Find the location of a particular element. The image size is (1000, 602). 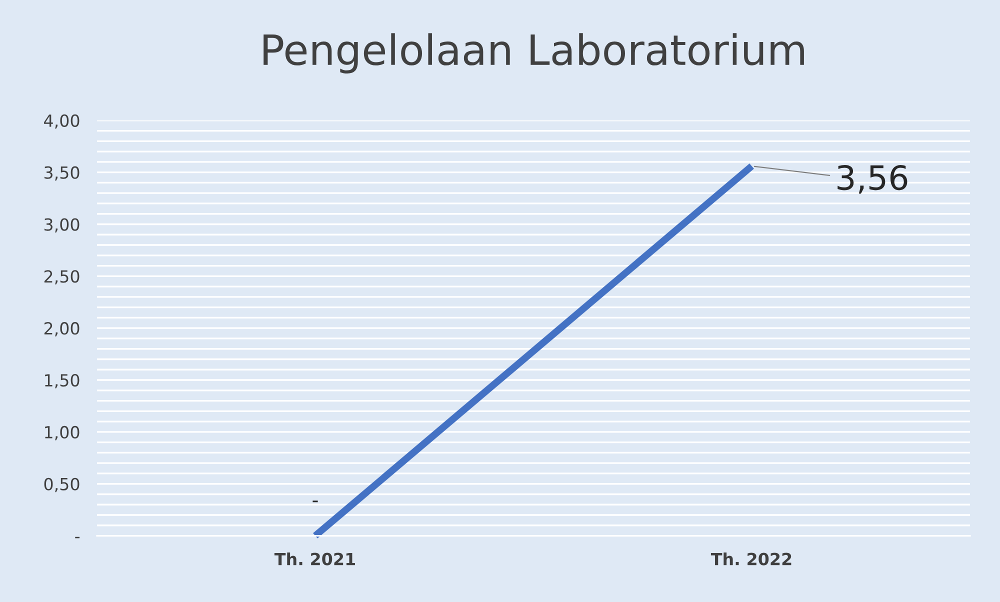

y-tick-label: 1,00 is located at coordinates (62, 433).